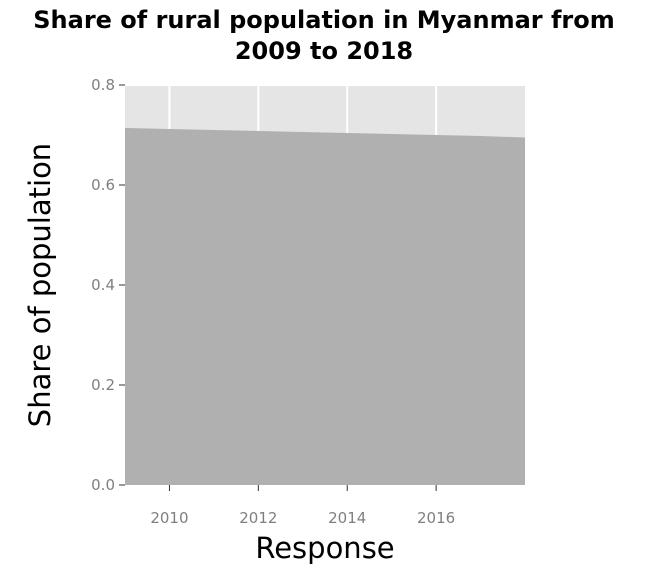 Image resolution: width=648 pixels, height=574 pixels. Describe the element at coordinates (103, 385) in the screenshot. I see `y-tick-label: 0.2` at that location.